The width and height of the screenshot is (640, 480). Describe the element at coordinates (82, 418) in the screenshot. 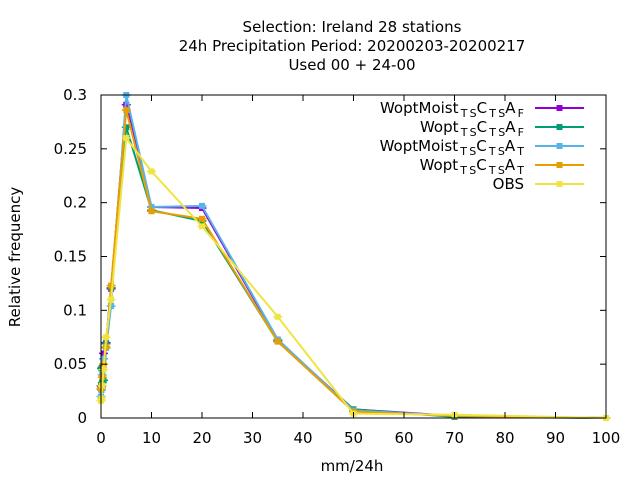

I see `y-tick-label: 0` at that location.